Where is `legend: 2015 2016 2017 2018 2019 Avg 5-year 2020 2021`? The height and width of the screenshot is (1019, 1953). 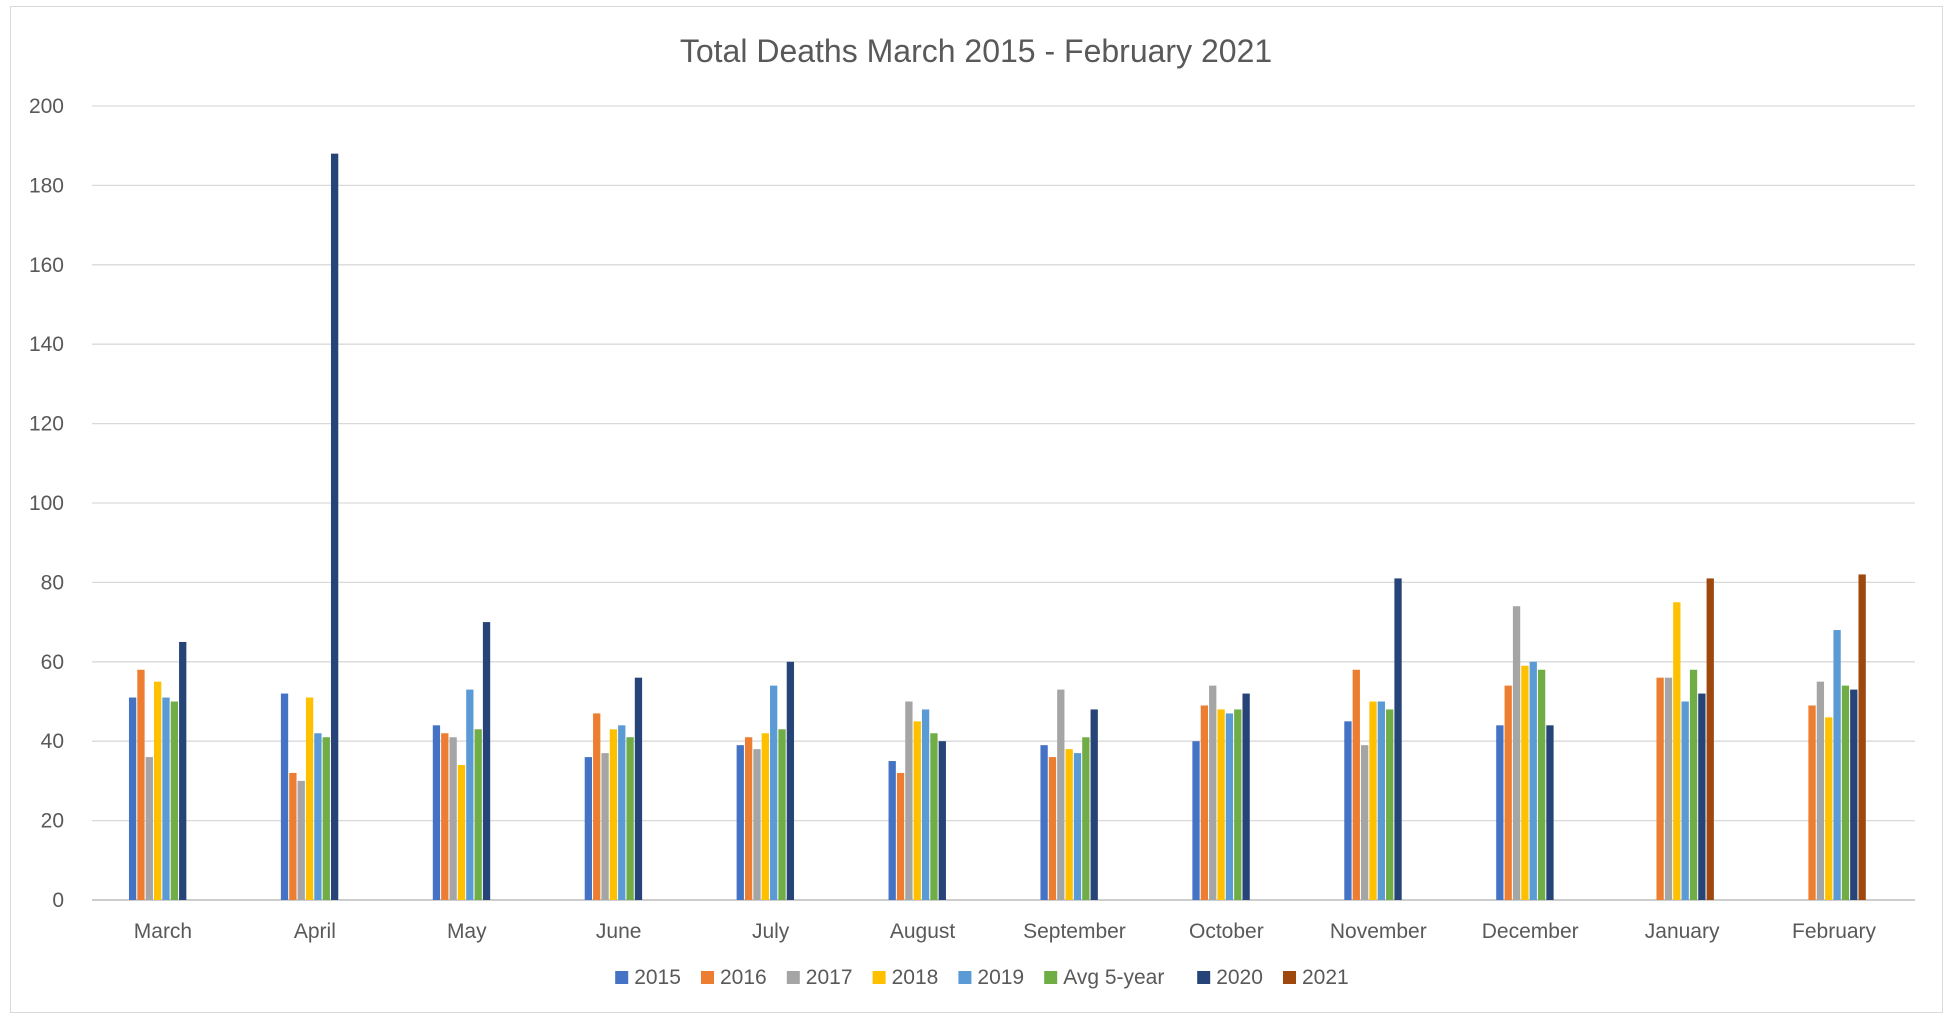
legend: 2015 2016 2017 2018 2019 Avg 5-year 2020 2021 is located at coordinates (982, 977).